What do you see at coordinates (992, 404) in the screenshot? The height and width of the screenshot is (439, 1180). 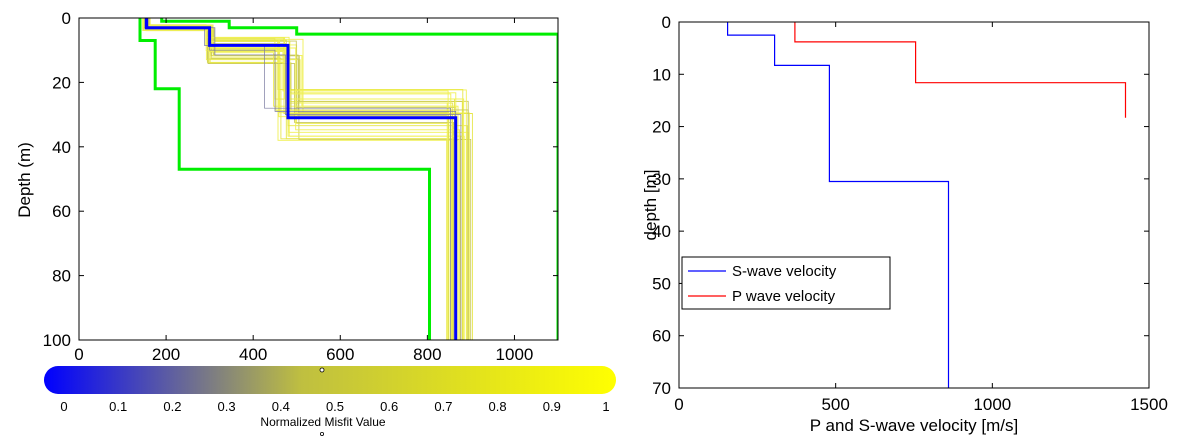 I see `right-x-tick-label: 1000` at bounding box center [992, 404].